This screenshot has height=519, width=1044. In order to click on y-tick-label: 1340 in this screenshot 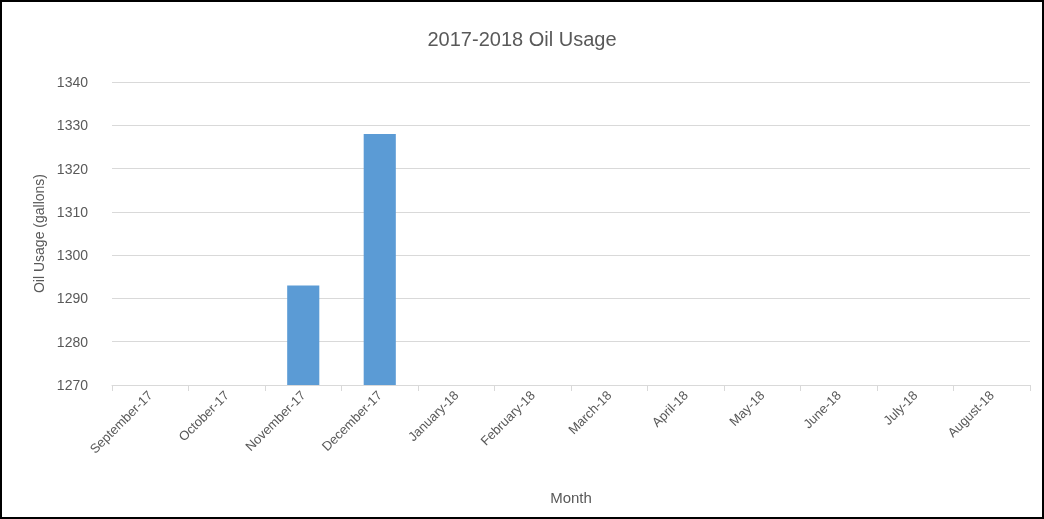, I will do `click(72, 82)`.